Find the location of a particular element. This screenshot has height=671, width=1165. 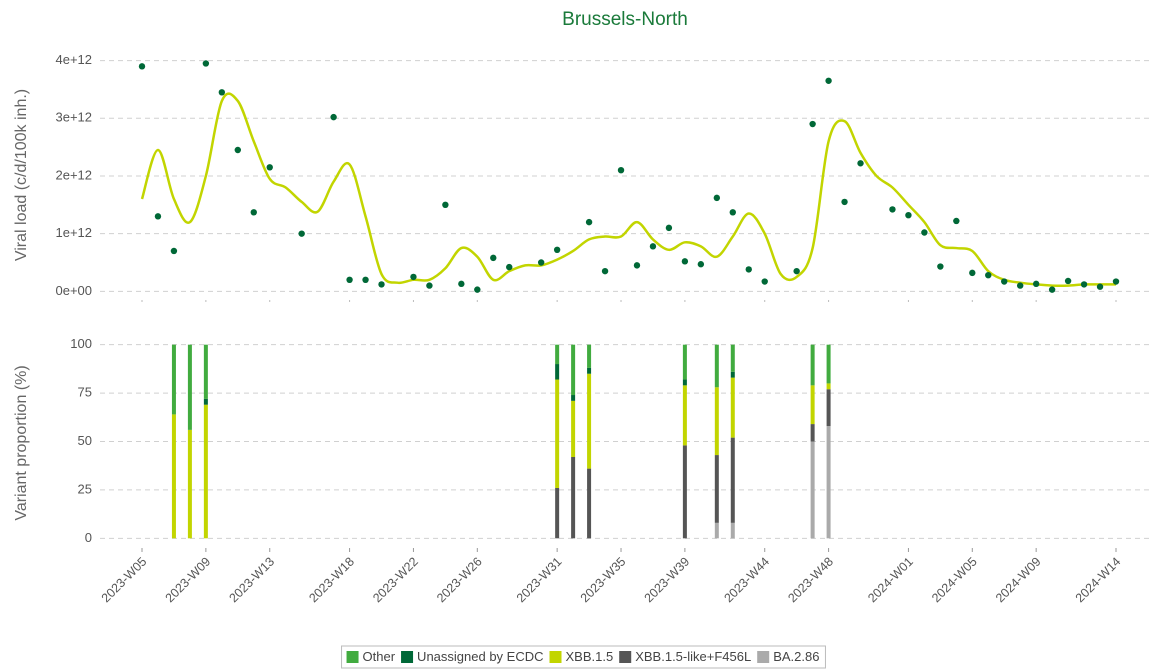

y-tick-label: 1e+12 is located at coordinates (73, 232).